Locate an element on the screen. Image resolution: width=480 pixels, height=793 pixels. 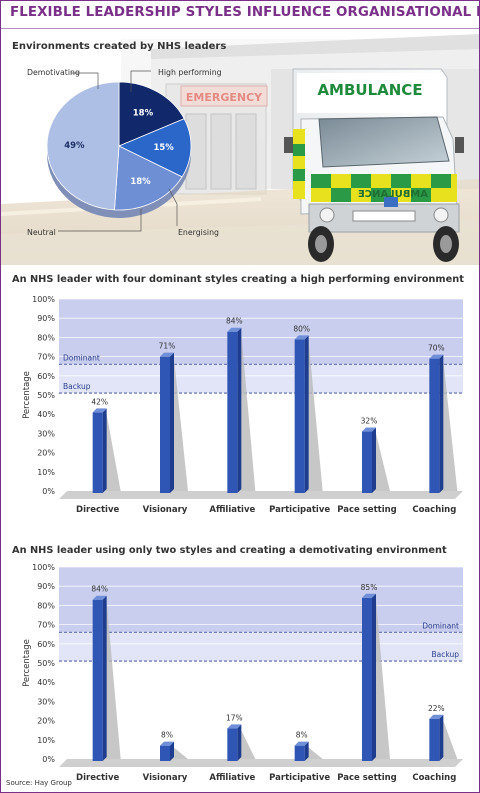
chart1-category-label-coaching: Coaching is located at coordinates (434, 510).